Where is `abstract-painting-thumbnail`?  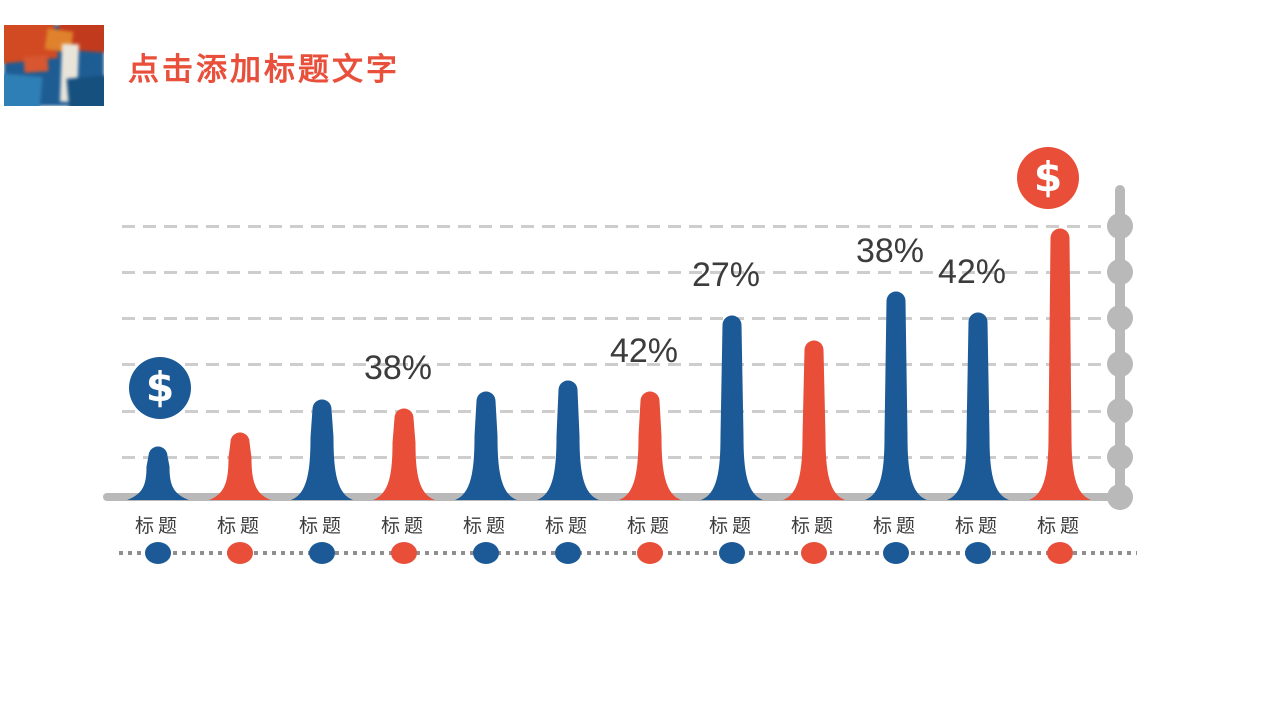
abstract-painting-thumbnail is located at coordinates (54, 65).